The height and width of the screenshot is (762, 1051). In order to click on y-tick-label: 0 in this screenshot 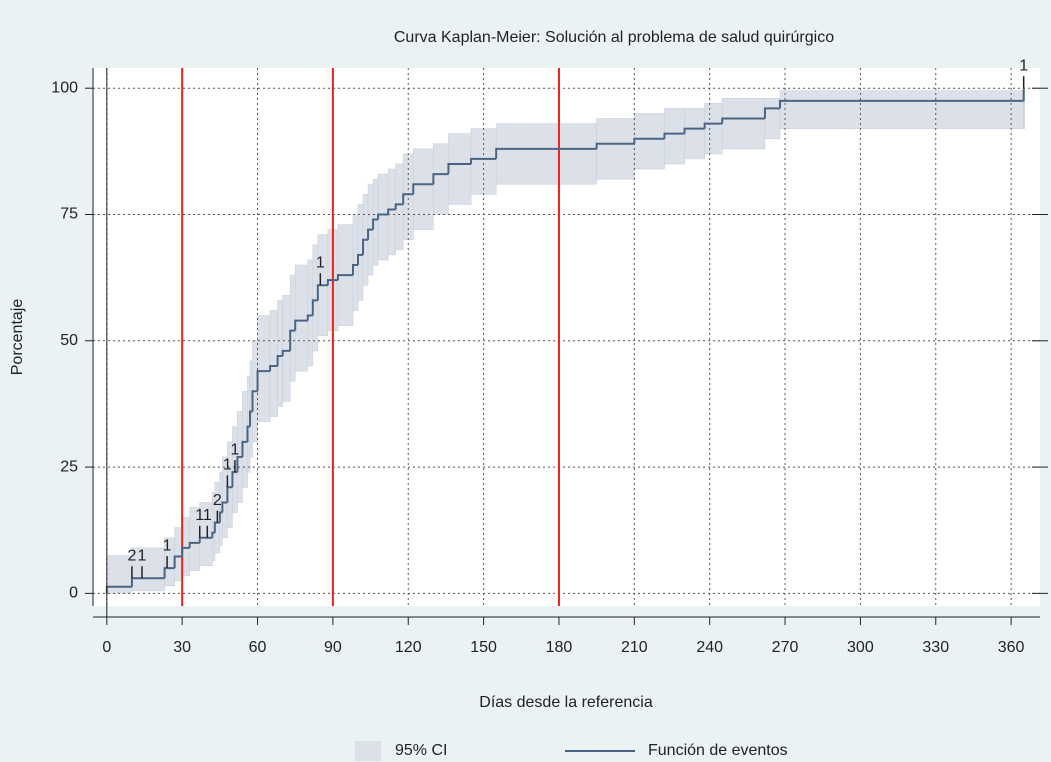, I will do `click(73, 593)`.